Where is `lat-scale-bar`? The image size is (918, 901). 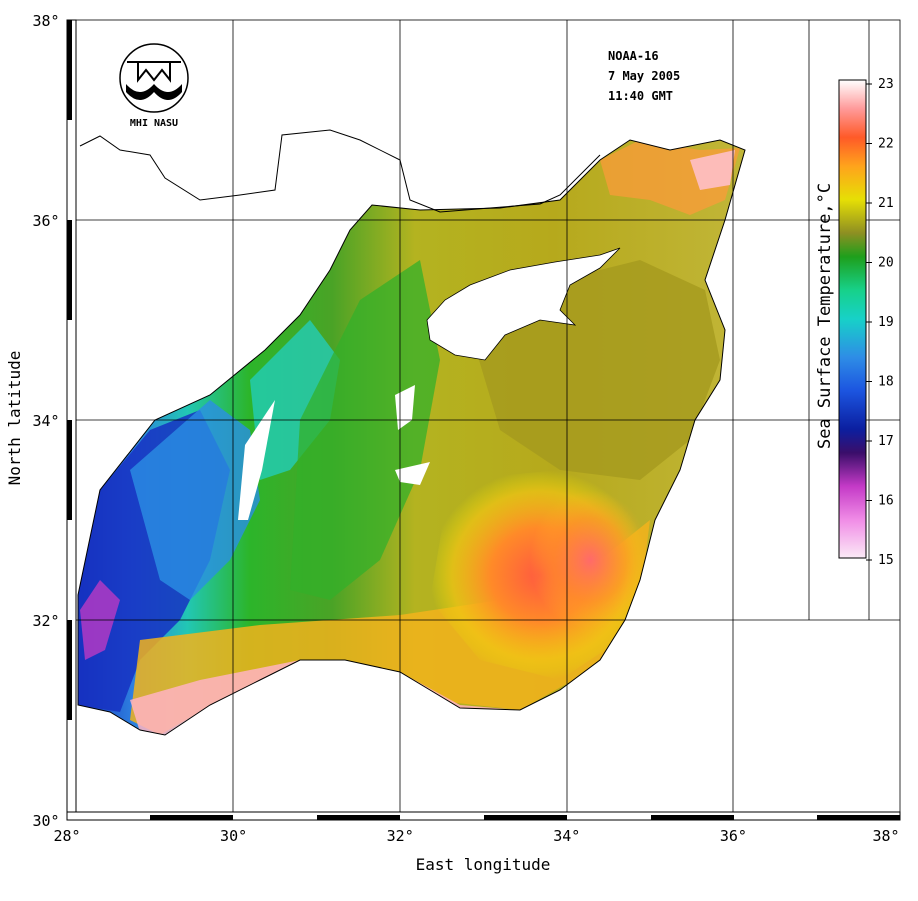 lat-scale-bar is located at coordinates (71, 420).